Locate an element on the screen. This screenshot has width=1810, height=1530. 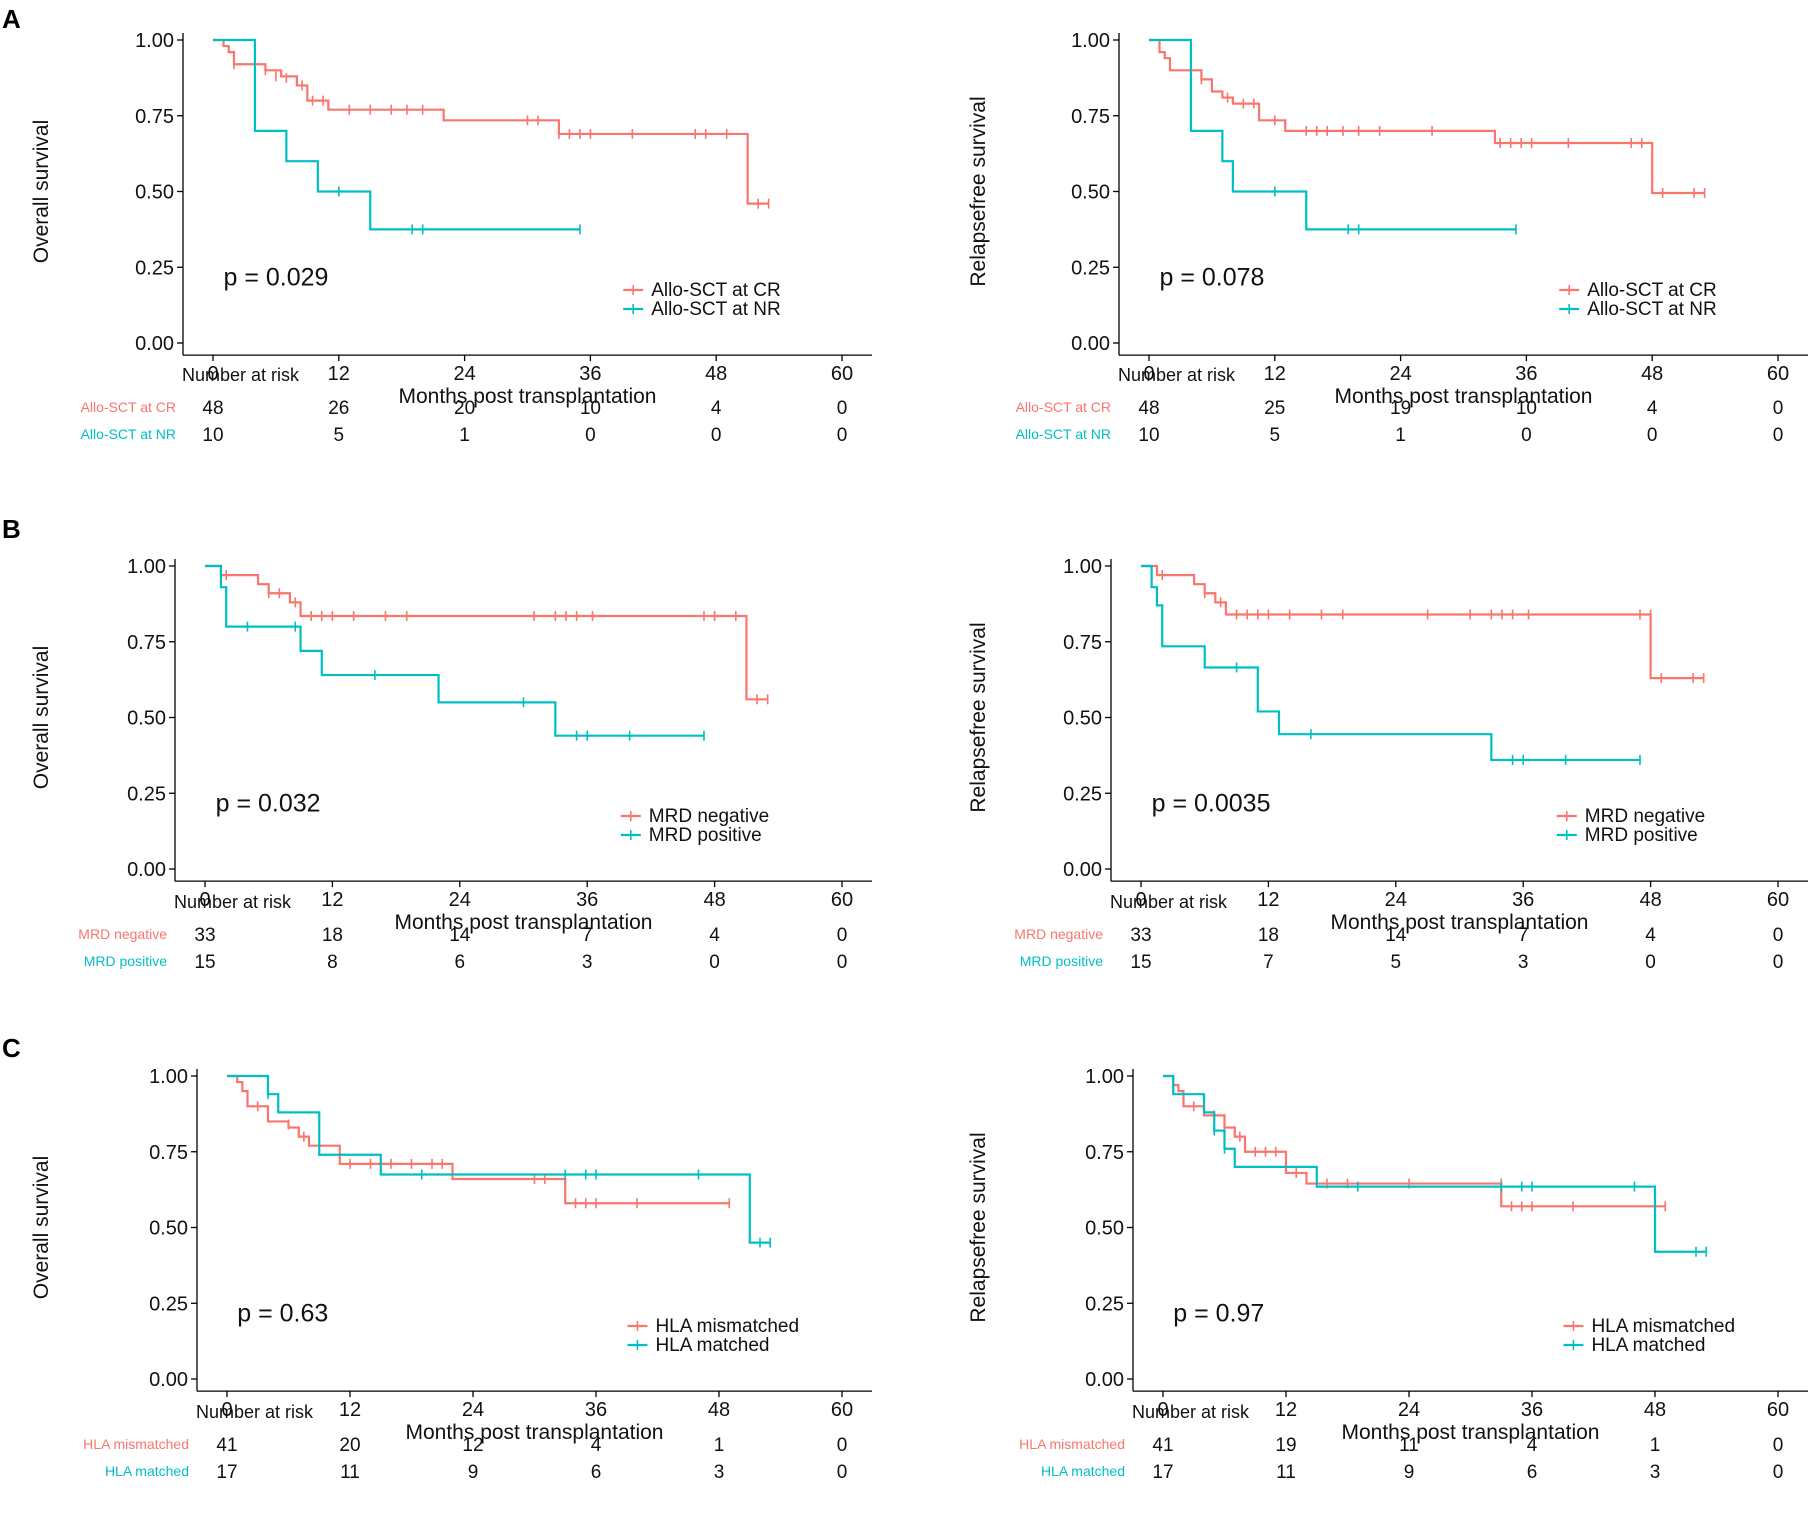
panel-letter-c: C is located at coordinates (11, 1048).